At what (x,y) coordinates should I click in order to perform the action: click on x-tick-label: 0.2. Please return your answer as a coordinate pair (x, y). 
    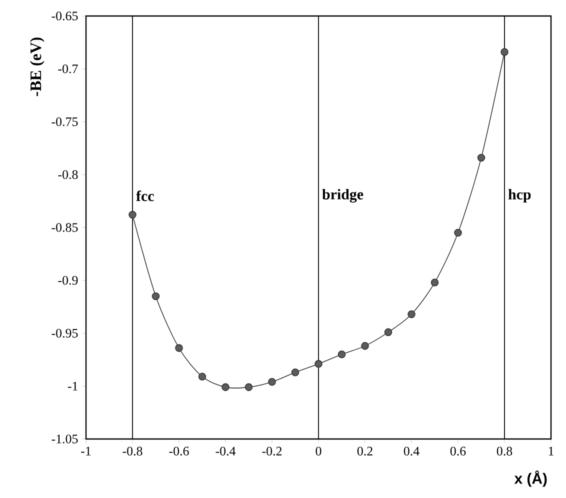
    Looking at the image, I should click on (364, 451).